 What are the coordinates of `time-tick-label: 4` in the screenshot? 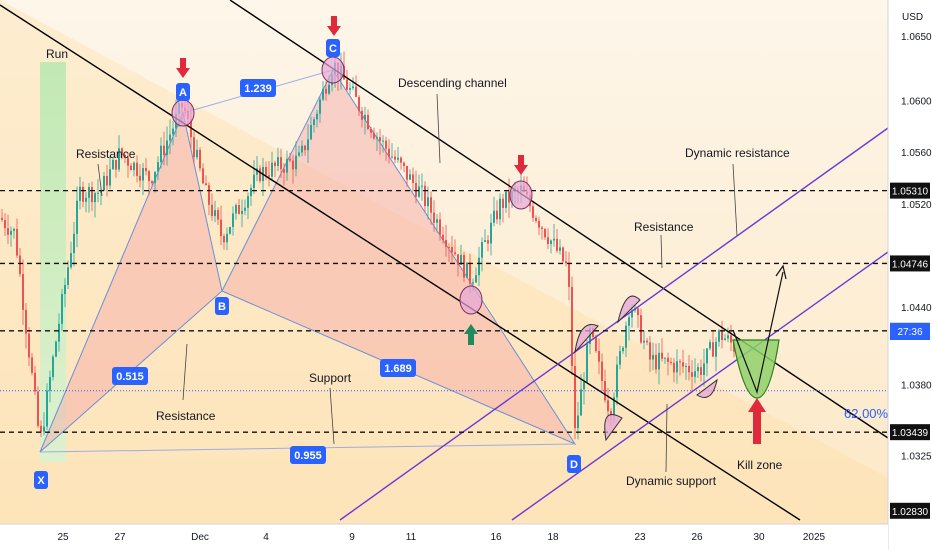 It's located at (266, 537).